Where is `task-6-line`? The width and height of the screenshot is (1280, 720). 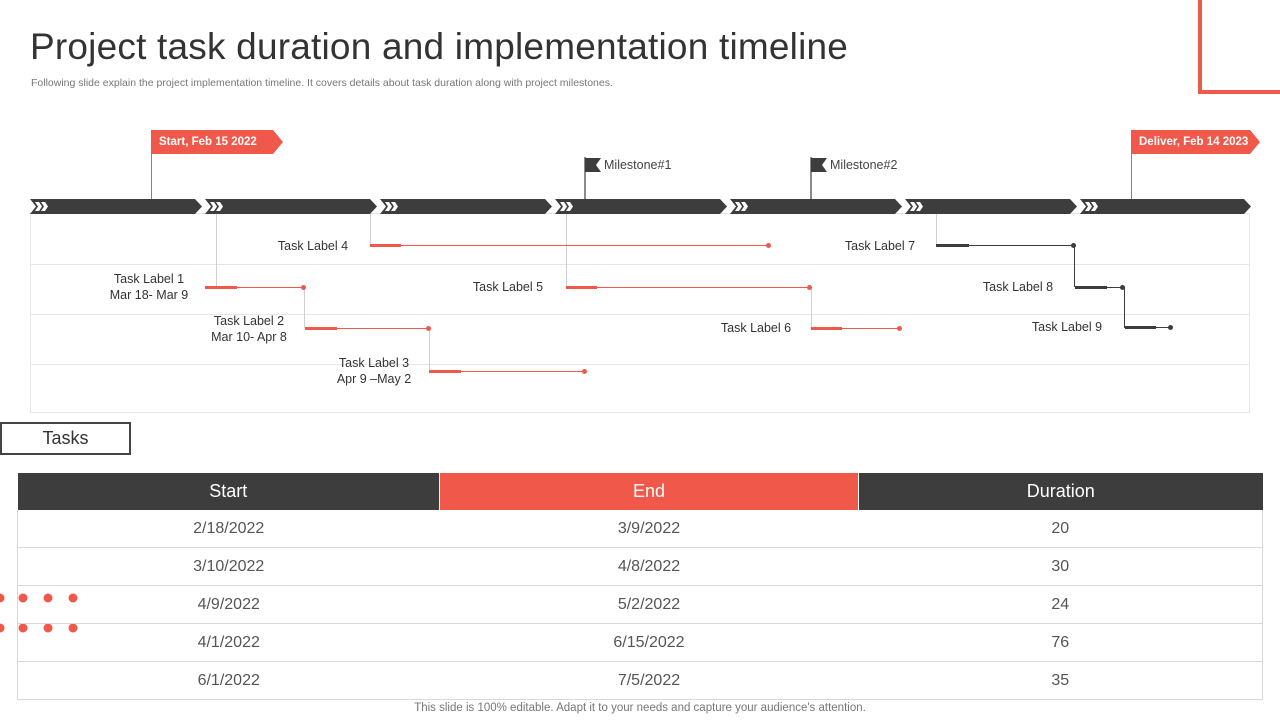 task-6-line is located at coordinates (855, 328).